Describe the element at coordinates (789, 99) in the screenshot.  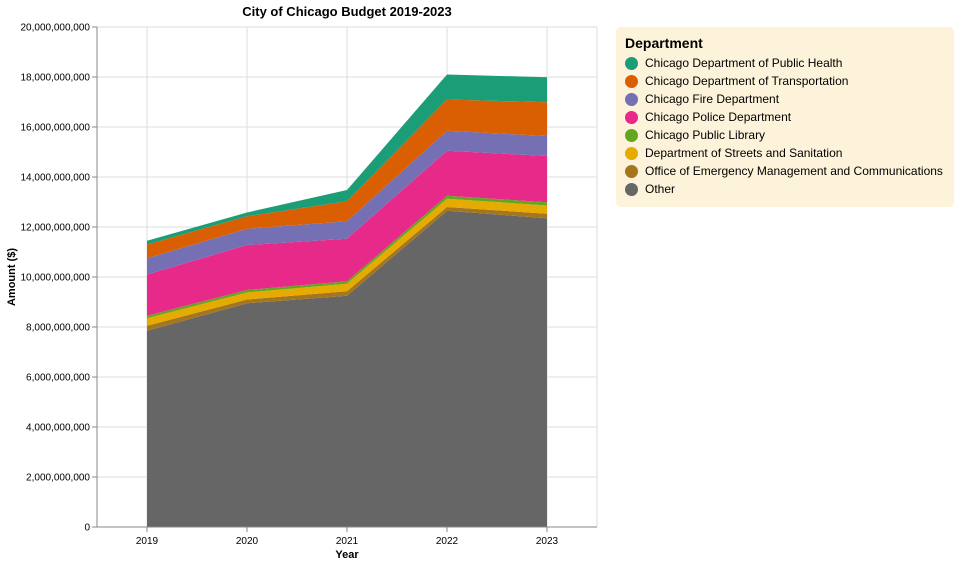
I see `legend-item: Chicago Fire Department` at that location.